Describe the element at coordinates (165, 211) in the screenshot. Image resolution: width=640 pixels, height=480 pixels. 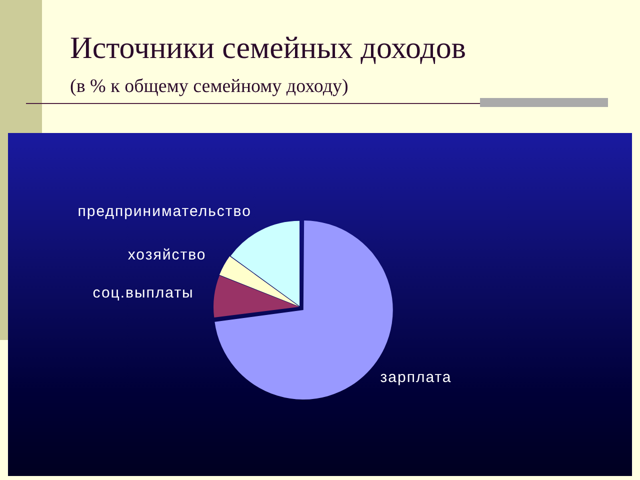
I see `slice-label: предпринимательство` at that location.